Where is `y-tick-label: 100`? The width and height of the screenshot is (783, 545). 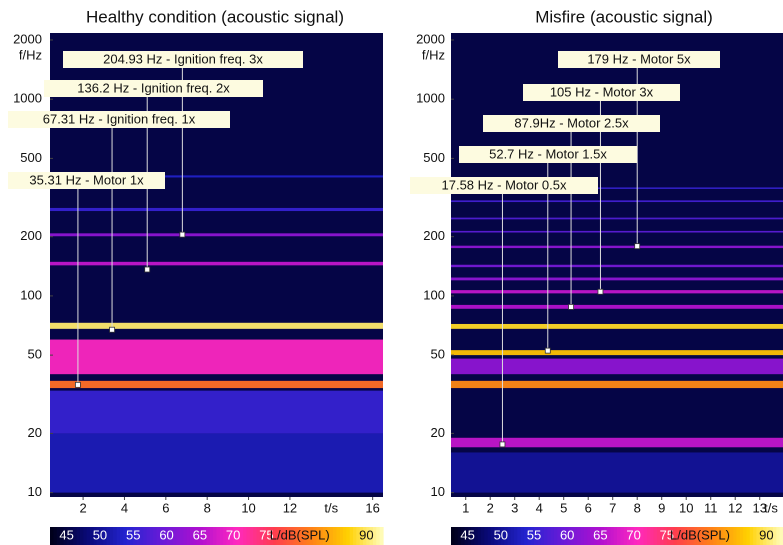
y-tick-label: 100 is located at coordinates (31, 294).